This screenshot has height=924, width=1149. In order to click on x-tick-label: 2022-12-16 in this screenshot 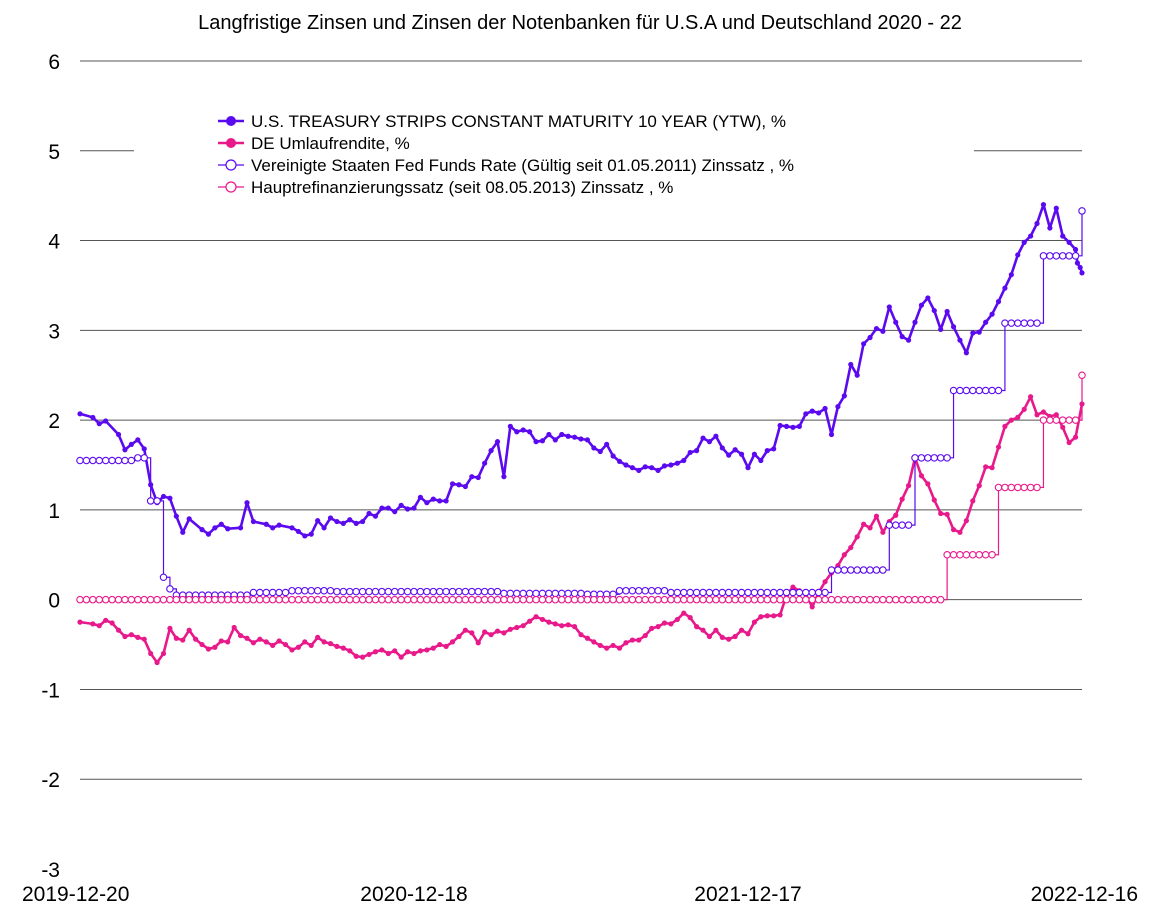, I will do `click(1084, 894)`.